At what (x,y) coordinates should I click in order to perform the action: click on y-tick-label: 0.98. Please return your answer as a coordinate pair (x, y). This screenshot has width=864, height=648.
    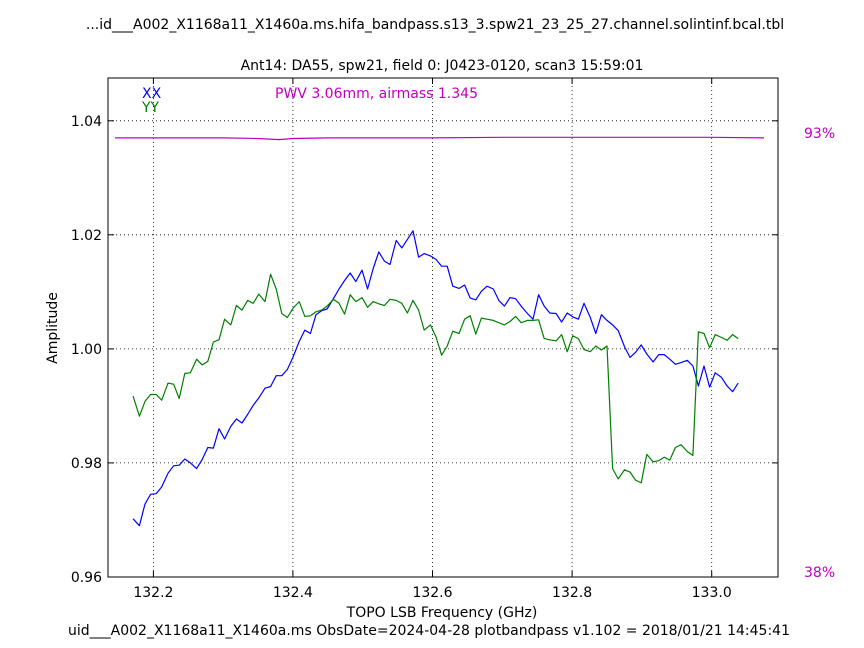
    Looking at the image, I should click on (86, 464).